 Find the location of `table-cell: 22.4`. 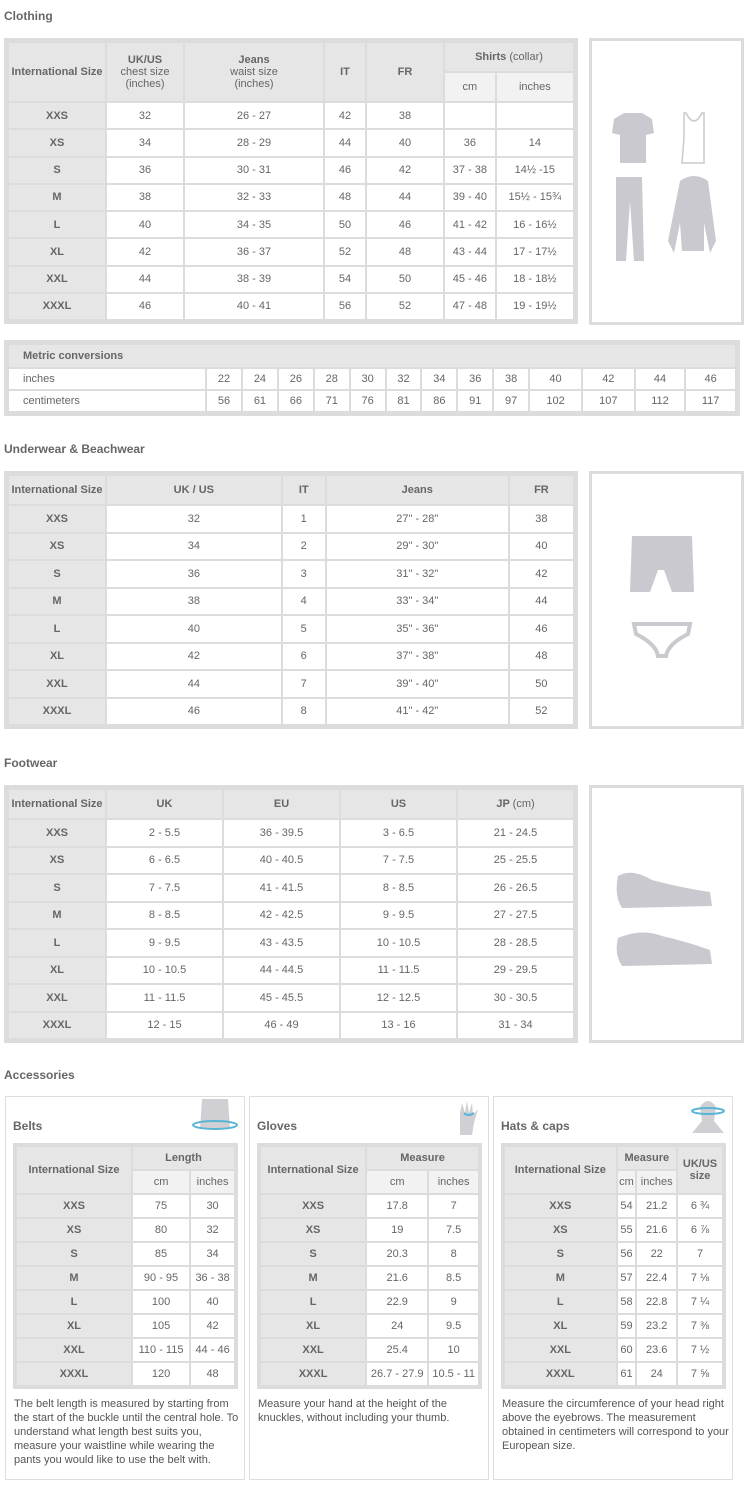

table-cell: 22.4 is located at coordinates (656, 1278).